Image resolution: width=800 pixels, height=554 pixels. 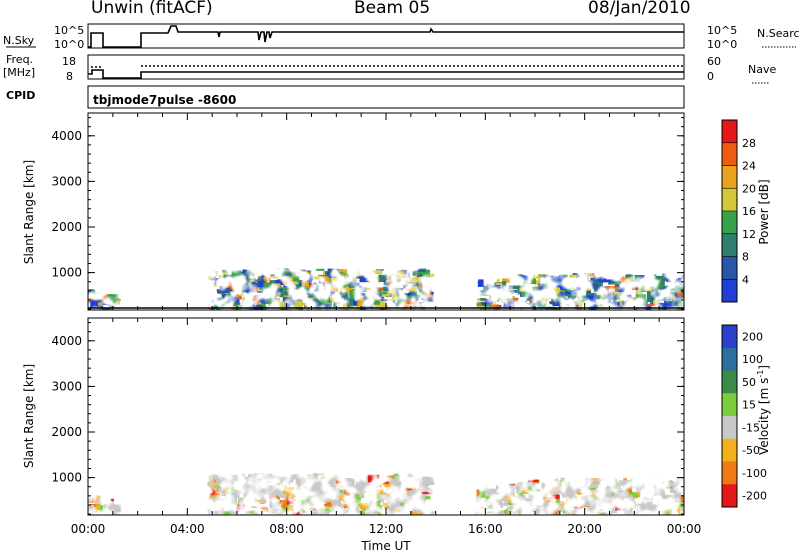 What do you see at coordinates (66, 227) in the screenshot?
I see `power-ytick-label-1: 2000` at bounding box center [66, 227].